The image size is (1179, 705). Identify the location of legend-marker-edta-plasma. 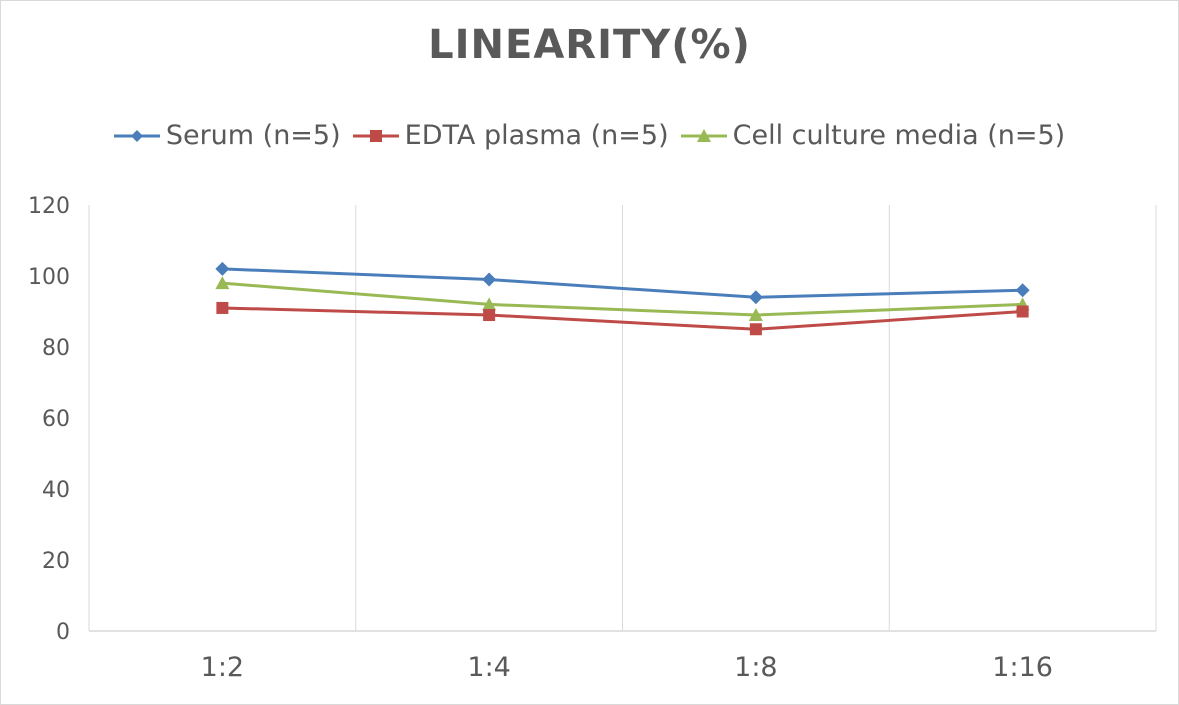
(375, 135).